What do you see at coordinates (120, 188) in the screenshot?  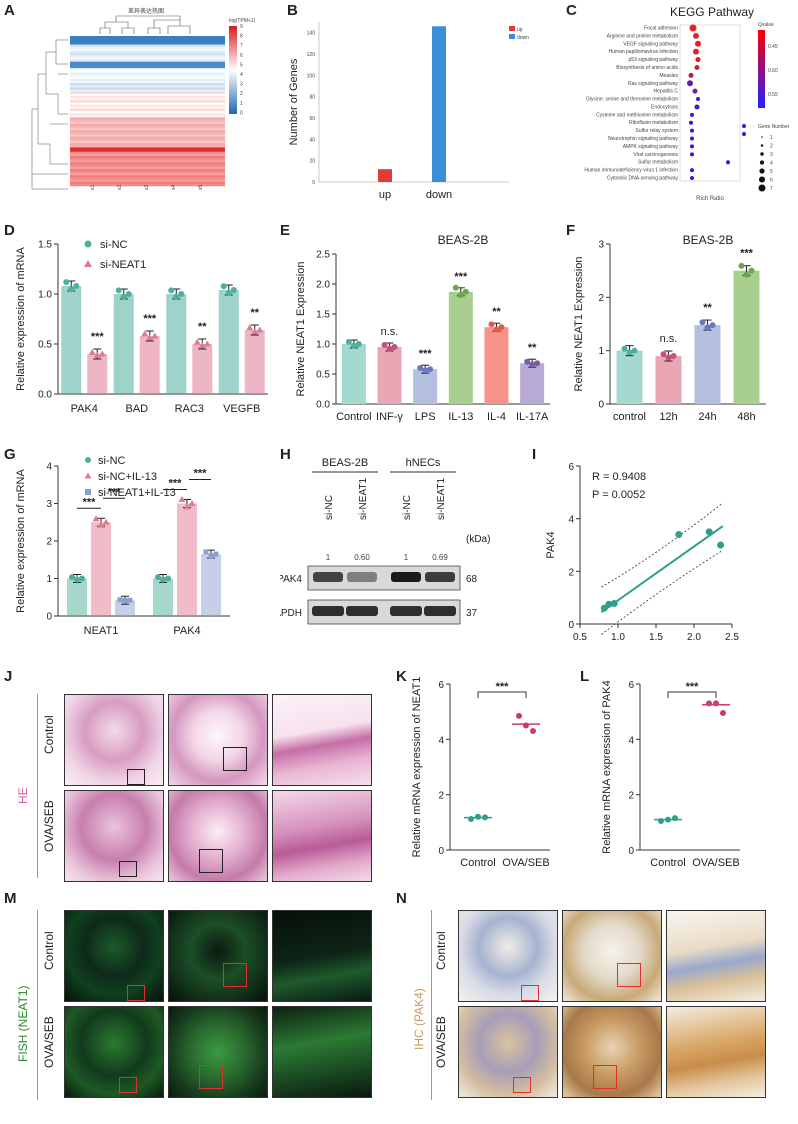 I see `svg-text: s2` at bounding box center [120, 188].